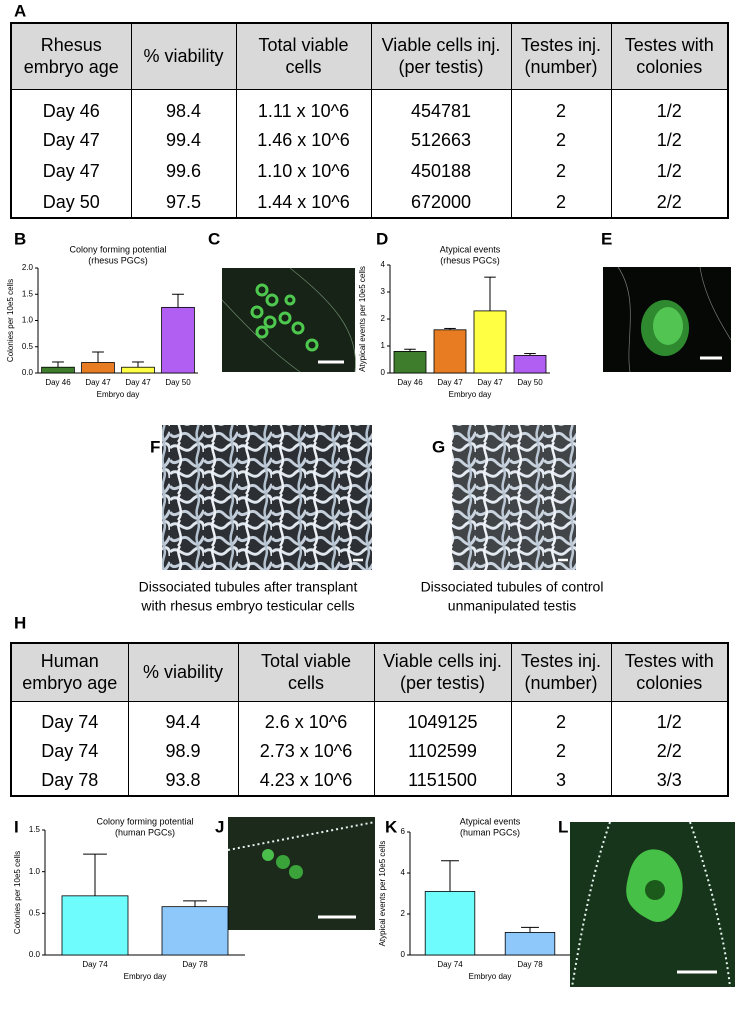 The width and height of the screenshot is (746, 1012). I want to click on body-cell: 99.4, so click(183, 140).